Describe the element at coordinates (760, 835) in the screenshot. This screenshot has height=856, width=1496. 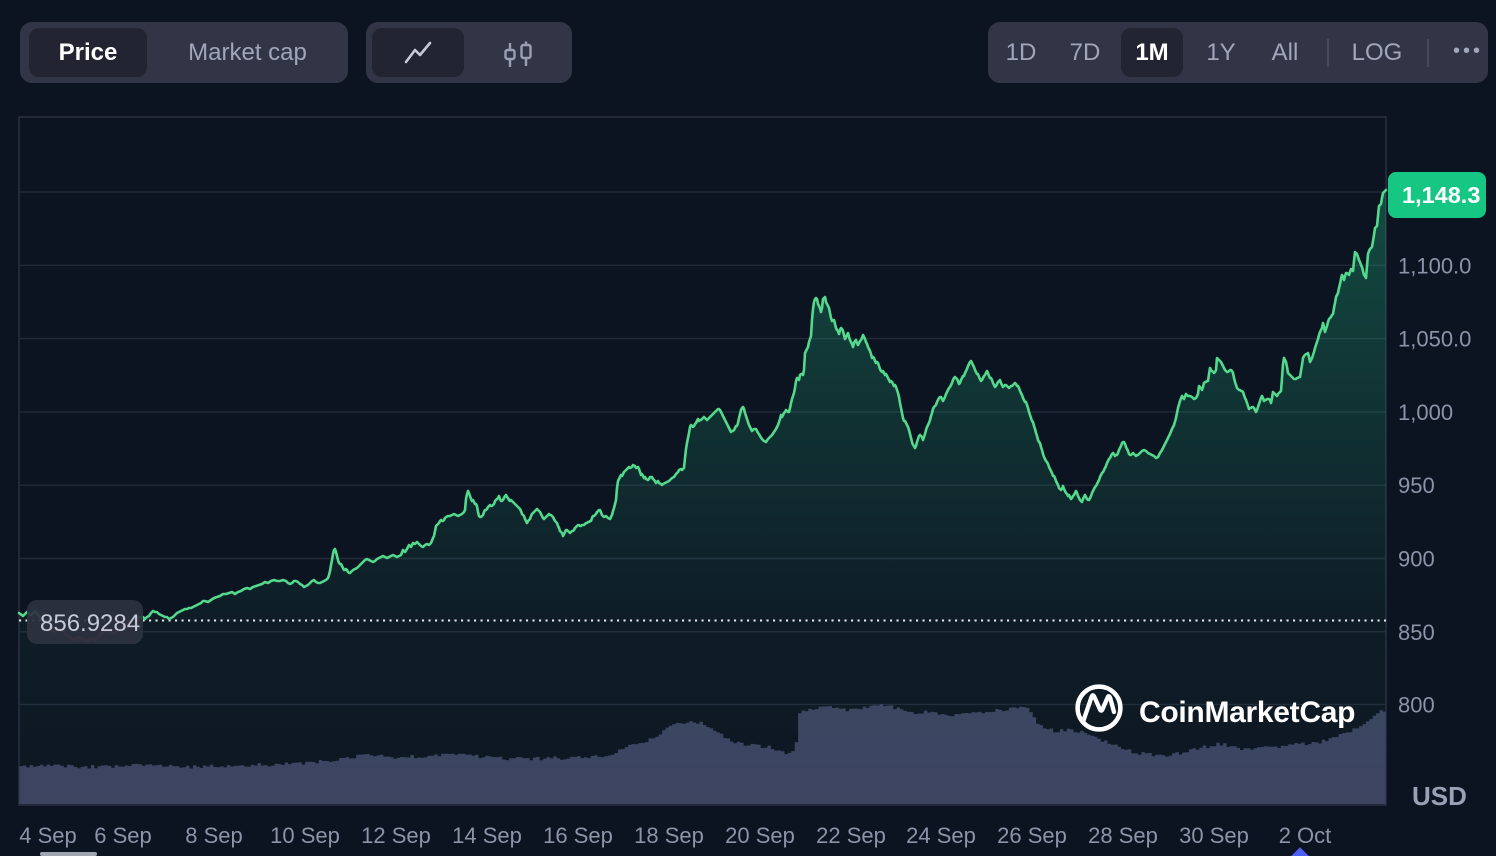
I see `svg-text: 20 Sep` at that location.